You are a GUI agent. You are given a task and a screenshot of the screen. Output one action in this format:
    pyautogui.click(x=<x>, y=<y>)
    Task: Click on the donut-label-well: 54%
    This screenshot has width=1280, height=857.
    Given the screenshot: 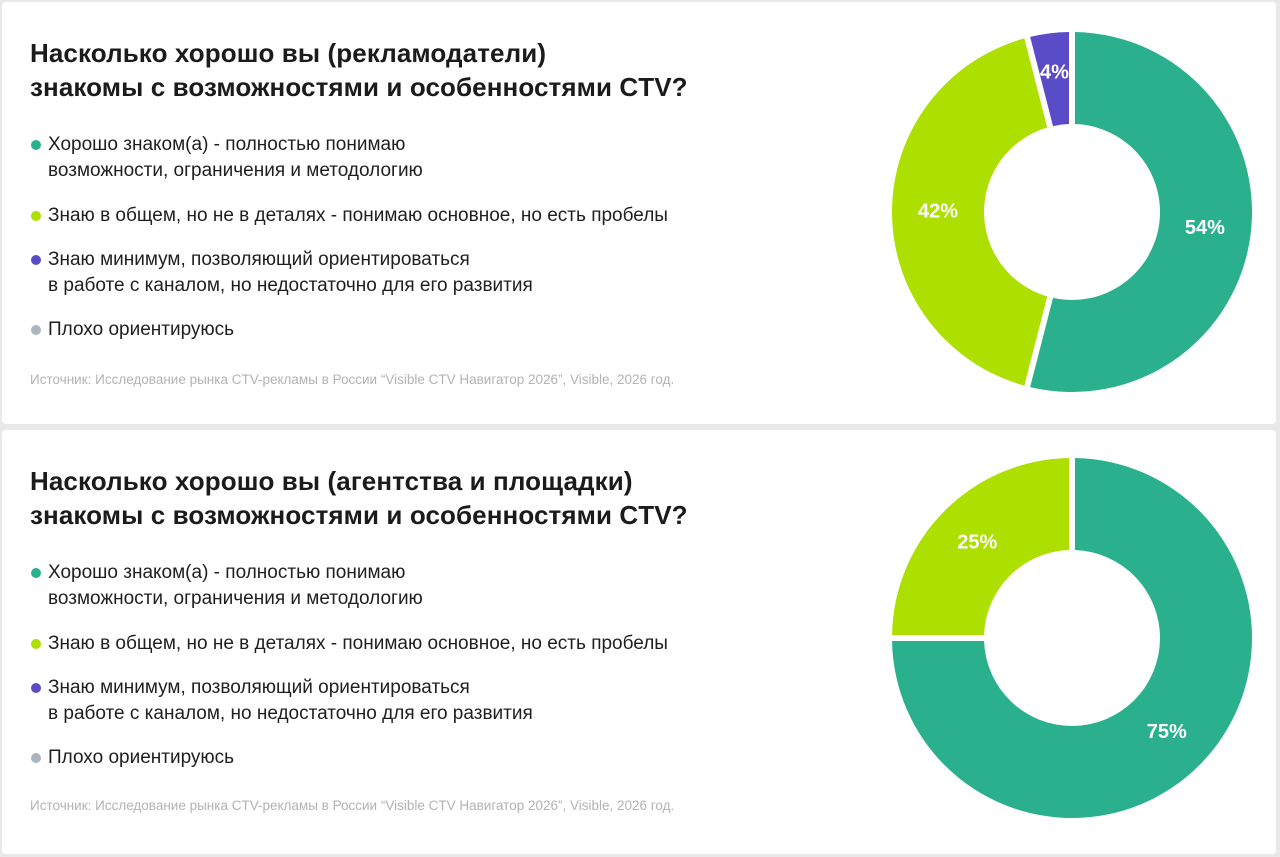 What is the action you would take?
    pyautogui.click(x=1205, y=228)
    